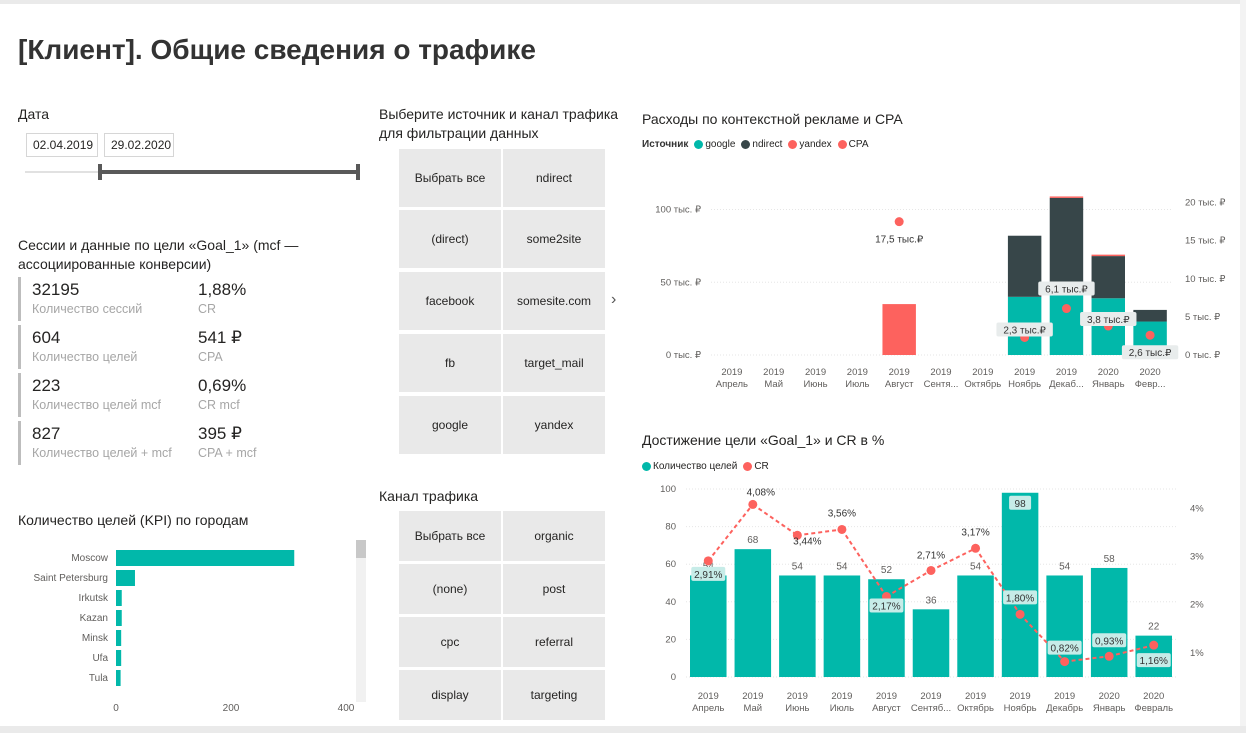  I want to click on bar-value-label: 98, so click(1021, 504).